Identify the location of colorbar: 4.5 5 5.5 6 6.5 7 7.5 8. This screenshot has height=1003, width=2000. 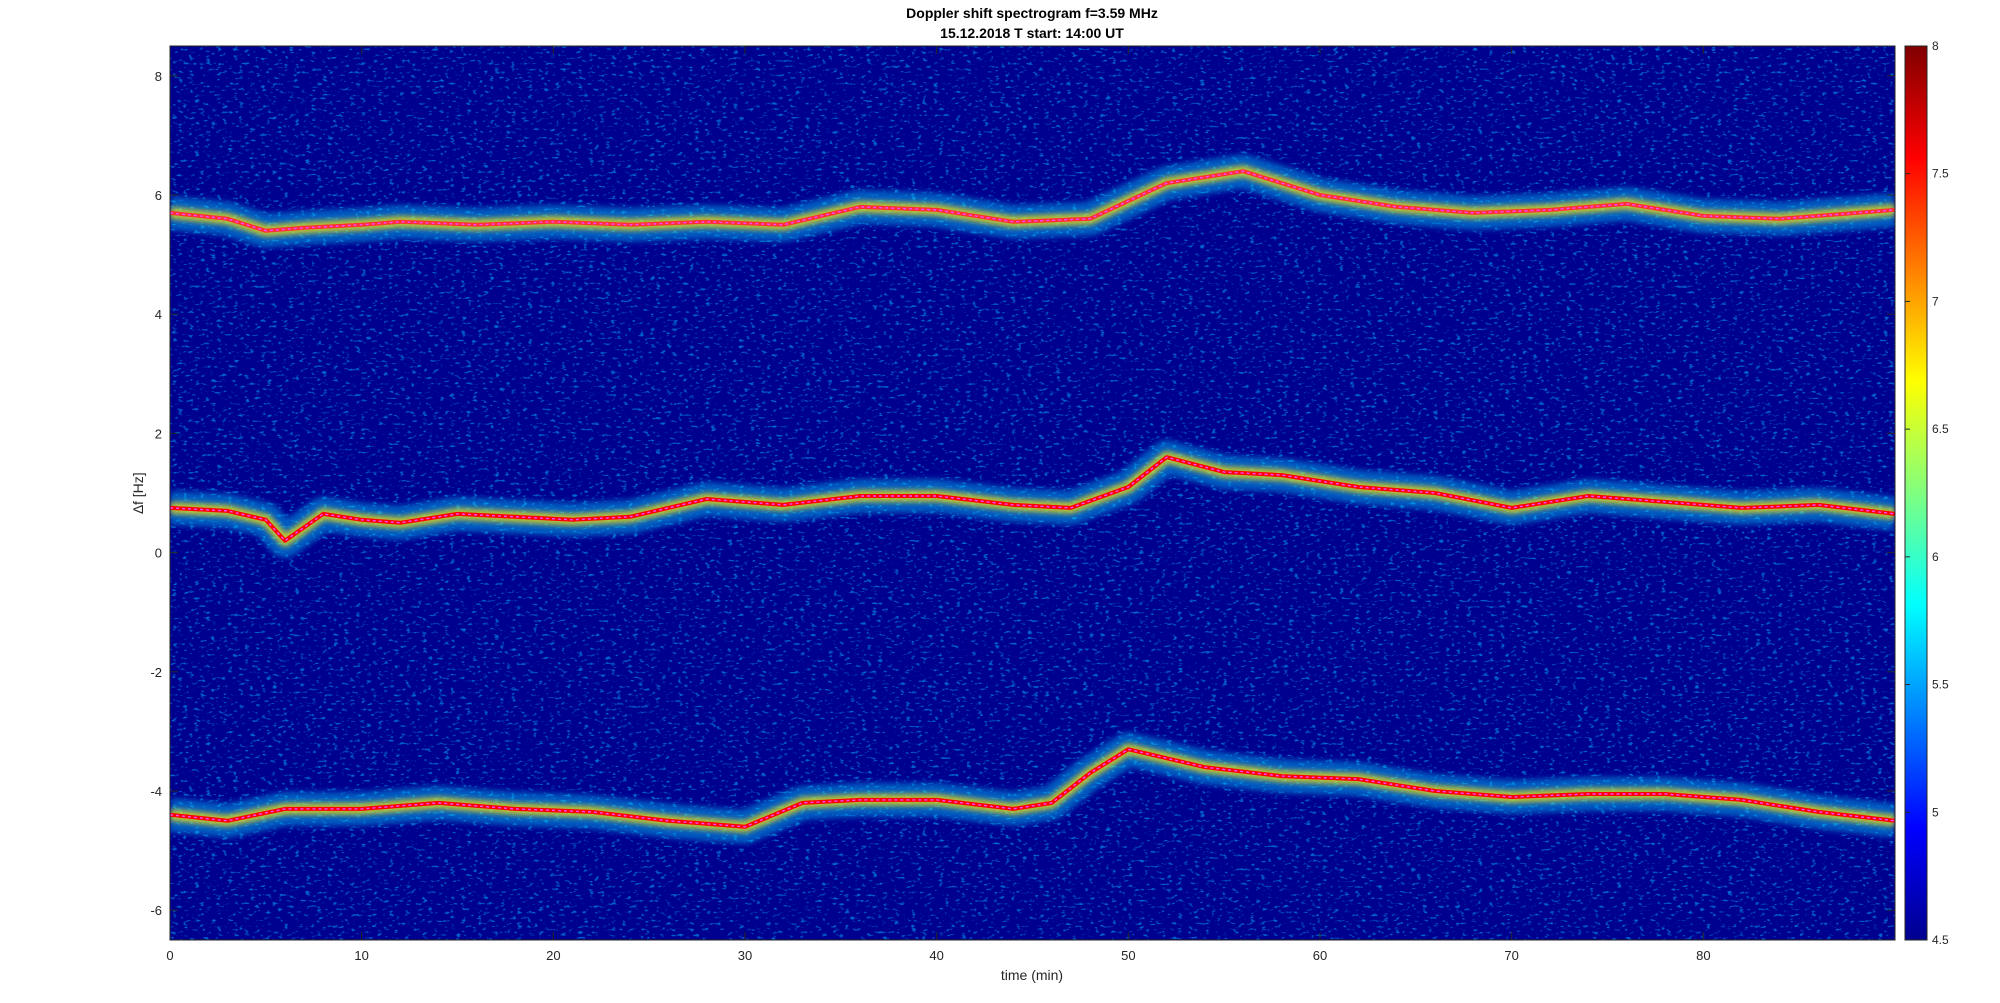
(1926, 493).